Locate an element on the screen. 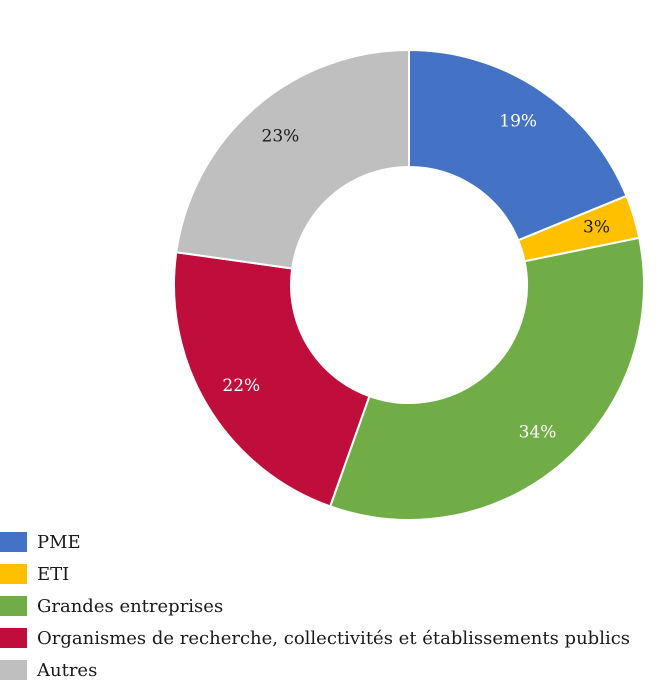 This screenshot has height=693, width=657. slice-organismes is located at coordinates (272, 379).